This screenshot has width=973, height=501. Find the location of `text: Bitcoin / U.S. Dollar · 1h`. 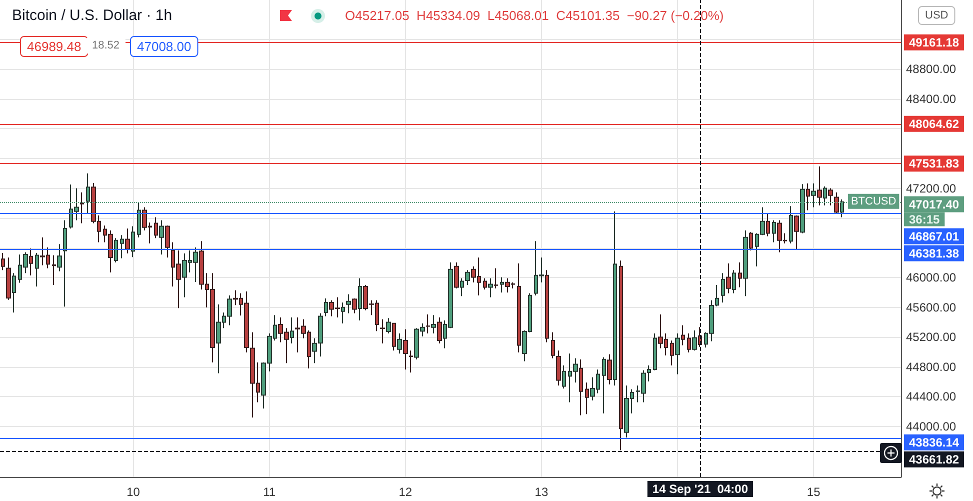

text: Bitcoin / U.S. Dollar · 1h is located at coordinates (92, 15).